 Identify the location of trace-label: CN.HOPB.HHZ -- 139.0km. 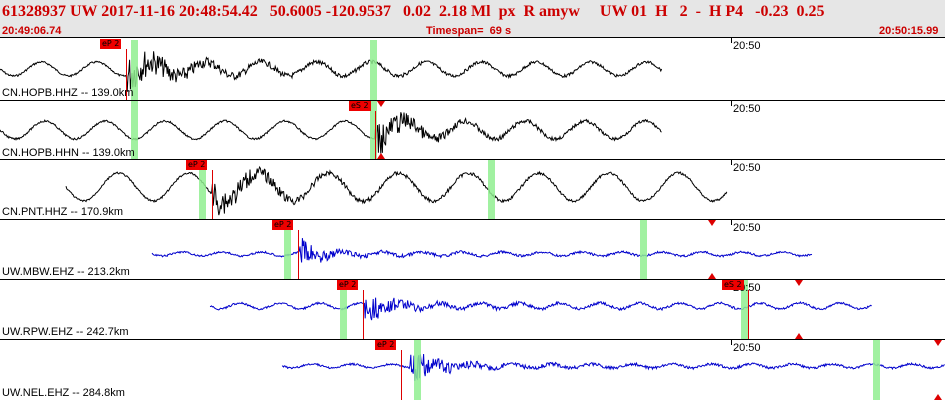
(68, 93).